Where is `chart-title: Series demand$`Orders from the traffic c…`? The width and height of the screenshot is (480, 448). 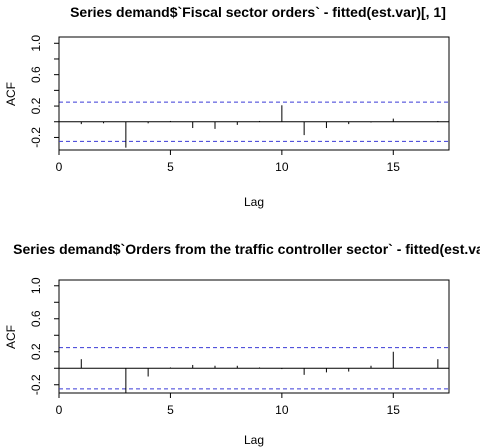 chart-title: Series demand$`Orders from the traffic c… is located at coordinates (246, 249).